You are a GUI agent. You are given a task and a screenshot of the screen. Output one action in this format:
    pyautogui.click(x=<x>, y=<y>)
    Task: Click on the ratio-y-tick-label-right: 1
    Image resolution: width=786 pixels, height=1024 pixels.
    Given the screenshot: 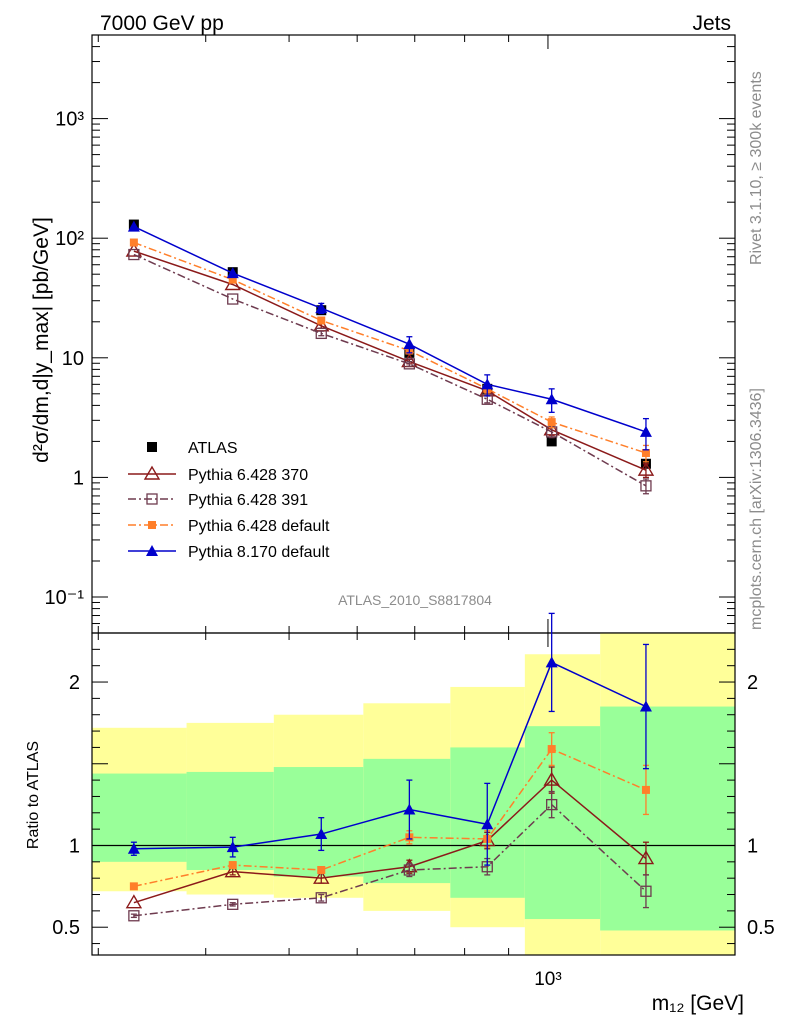 What is the action you would take?
    pyautogui.click(x=752, y=846)
    